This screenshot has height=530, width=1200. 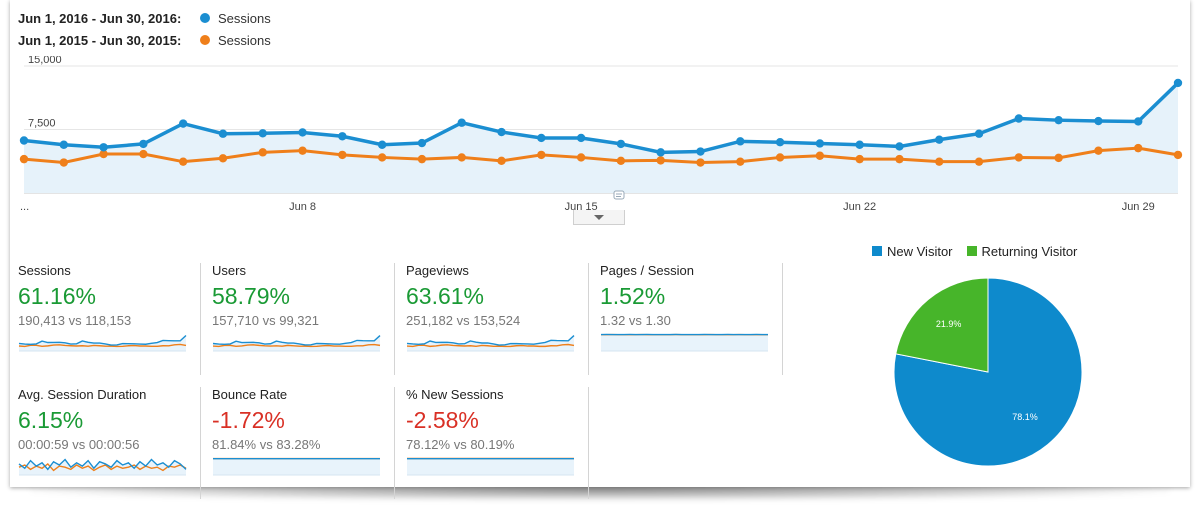 I want to click on metric-tile: Users 58.79% 157,710 vs 99,321, so click(x=303, y=319).